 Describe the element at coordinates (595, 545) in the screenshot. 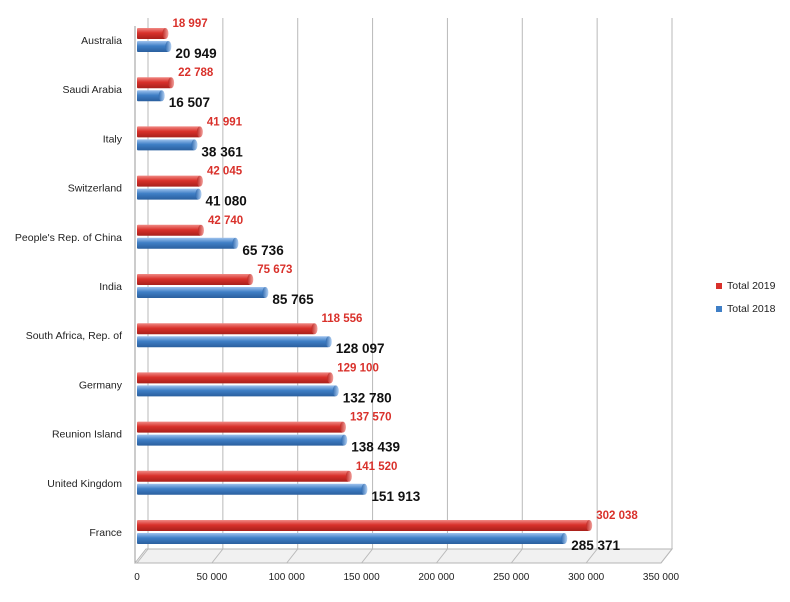

I see `value-label-2018: 285 371` at that location.